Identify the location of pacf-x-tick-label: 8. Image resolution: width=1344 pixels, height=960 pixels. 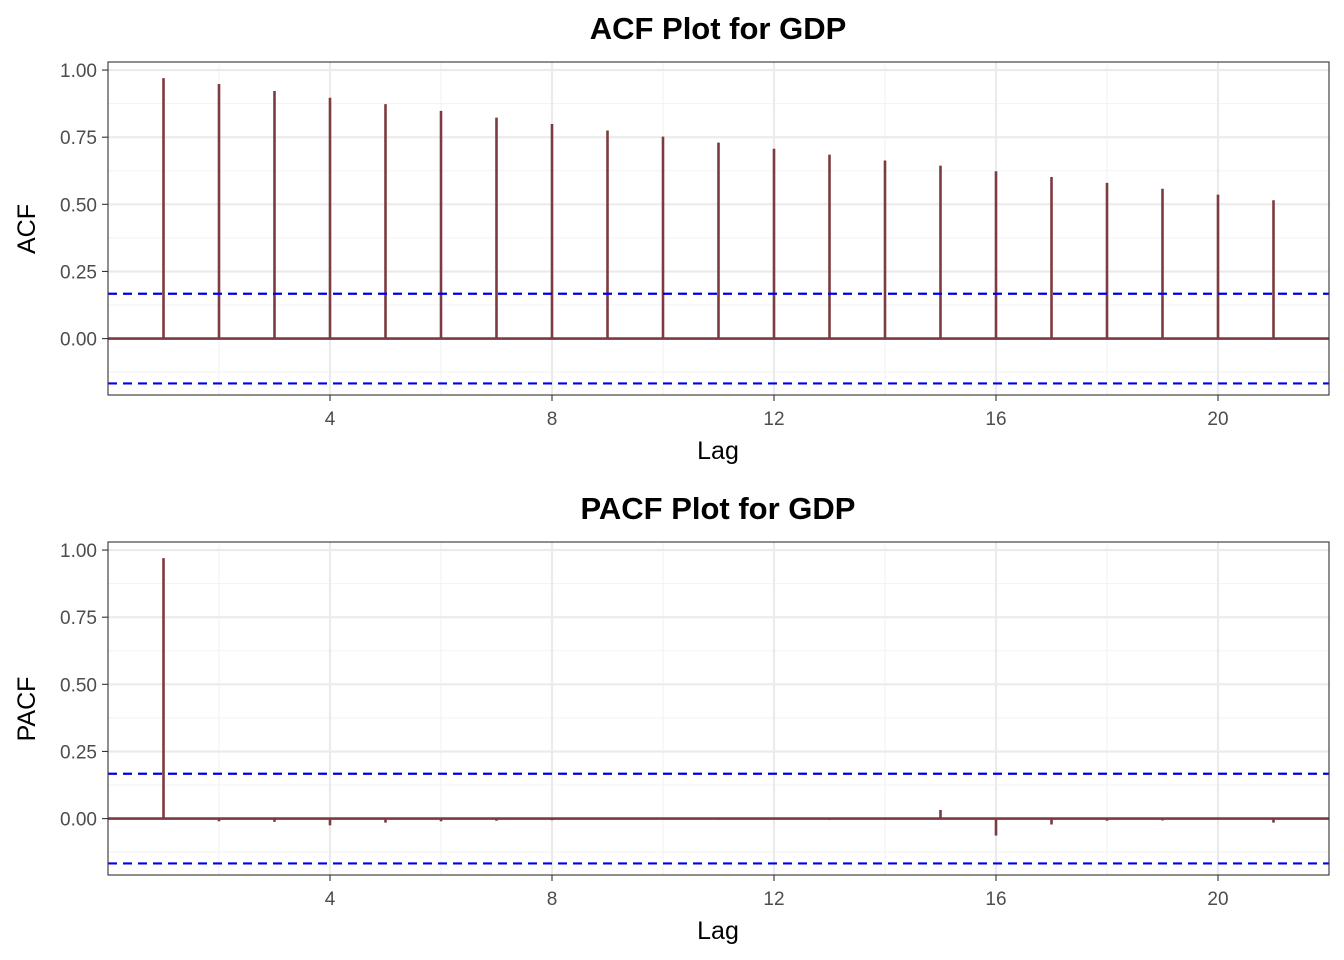
(552, 899).